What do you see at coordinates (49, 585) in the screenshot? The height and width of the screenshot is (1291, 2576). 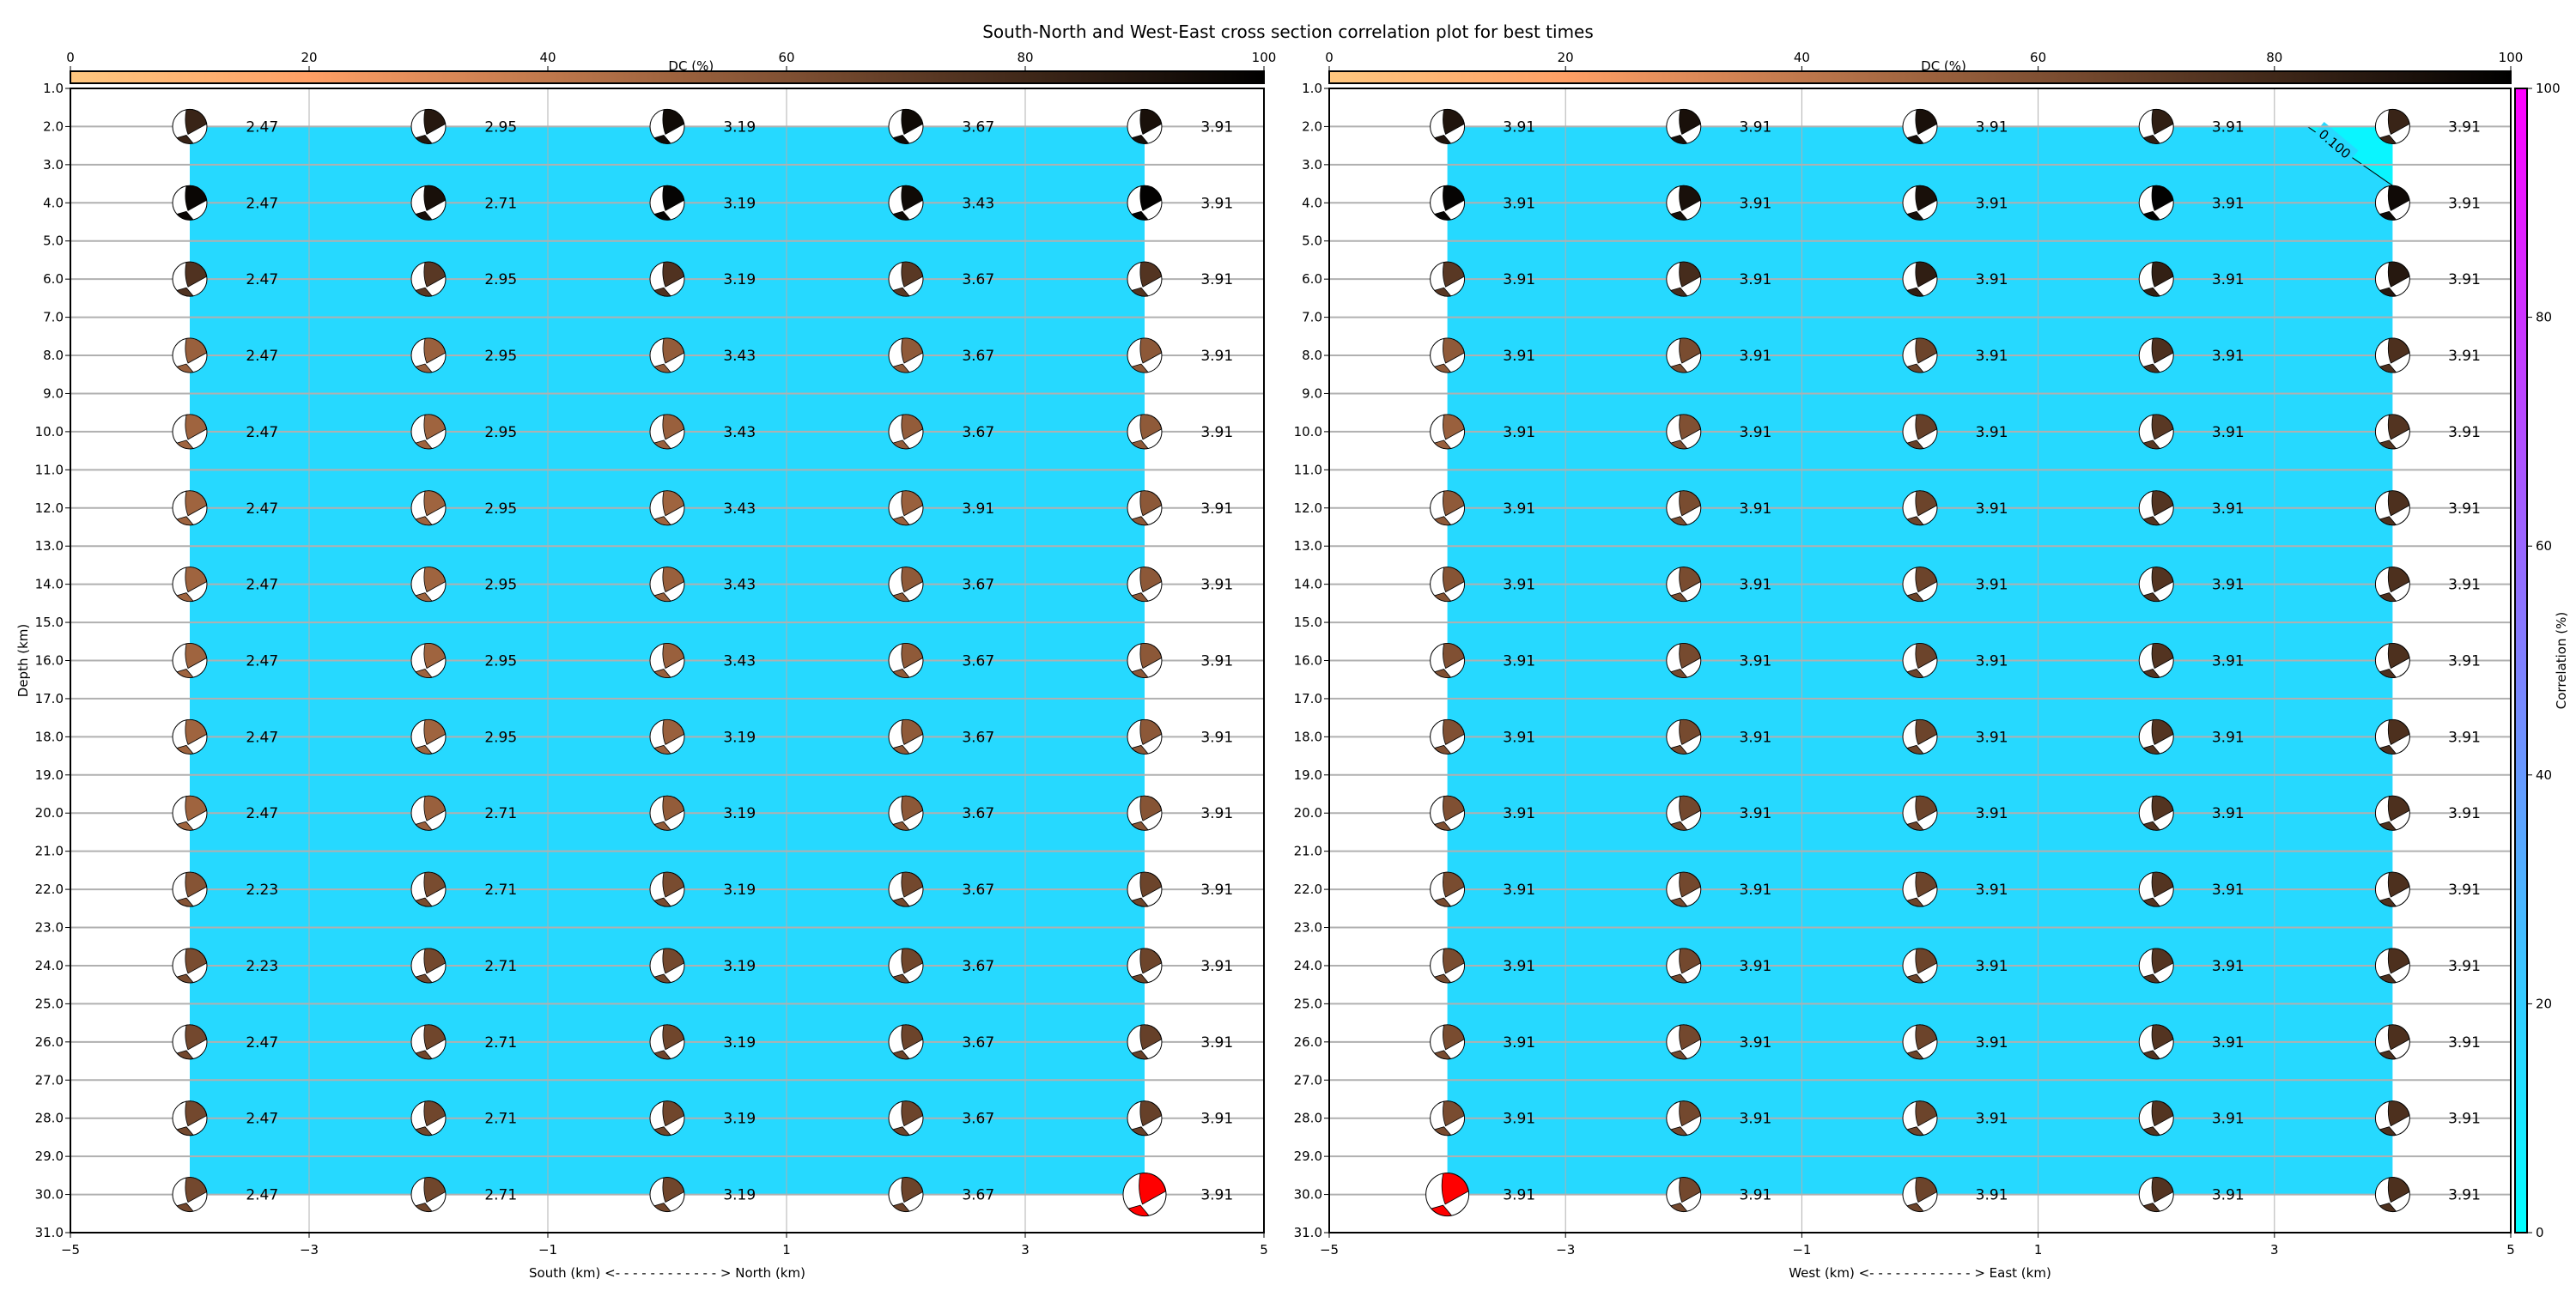 I see `y-tick-label: 14.0` at bounding box center [49, 585].